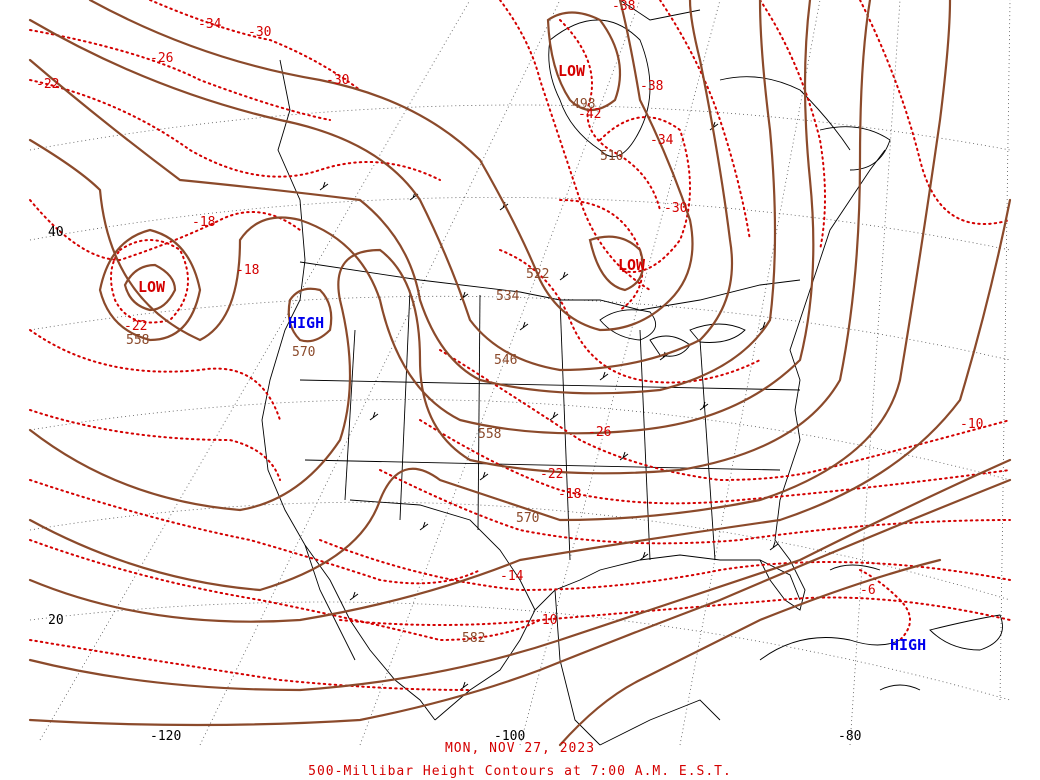 The width and height of the screenshot is (1040, 780). Describe the element at coordinates (611, 156) in the screenshot. I see `height-label: 510` at that location.